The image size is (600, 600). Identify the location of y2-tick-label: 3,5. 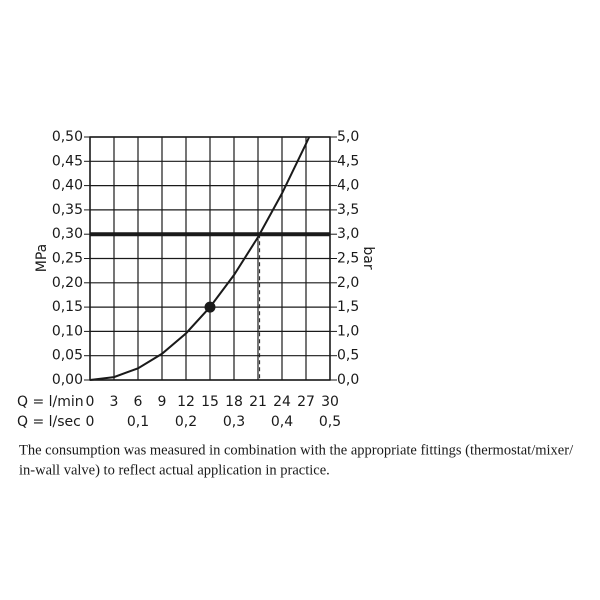
(348, 210).